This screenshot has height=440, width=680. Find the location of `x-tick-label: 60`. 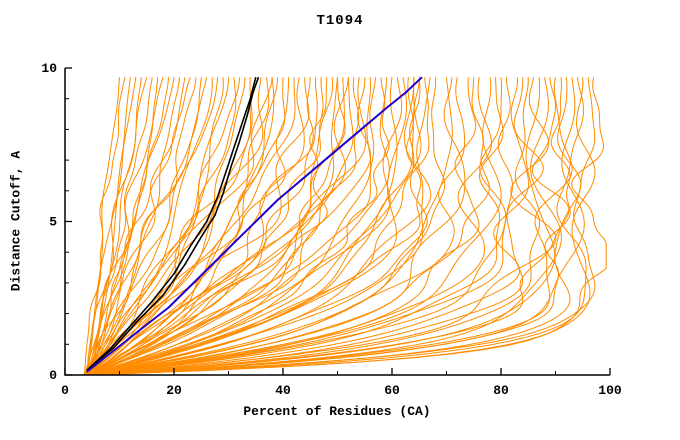

x-tick-label: 60 is located at coordinates (392, 390).